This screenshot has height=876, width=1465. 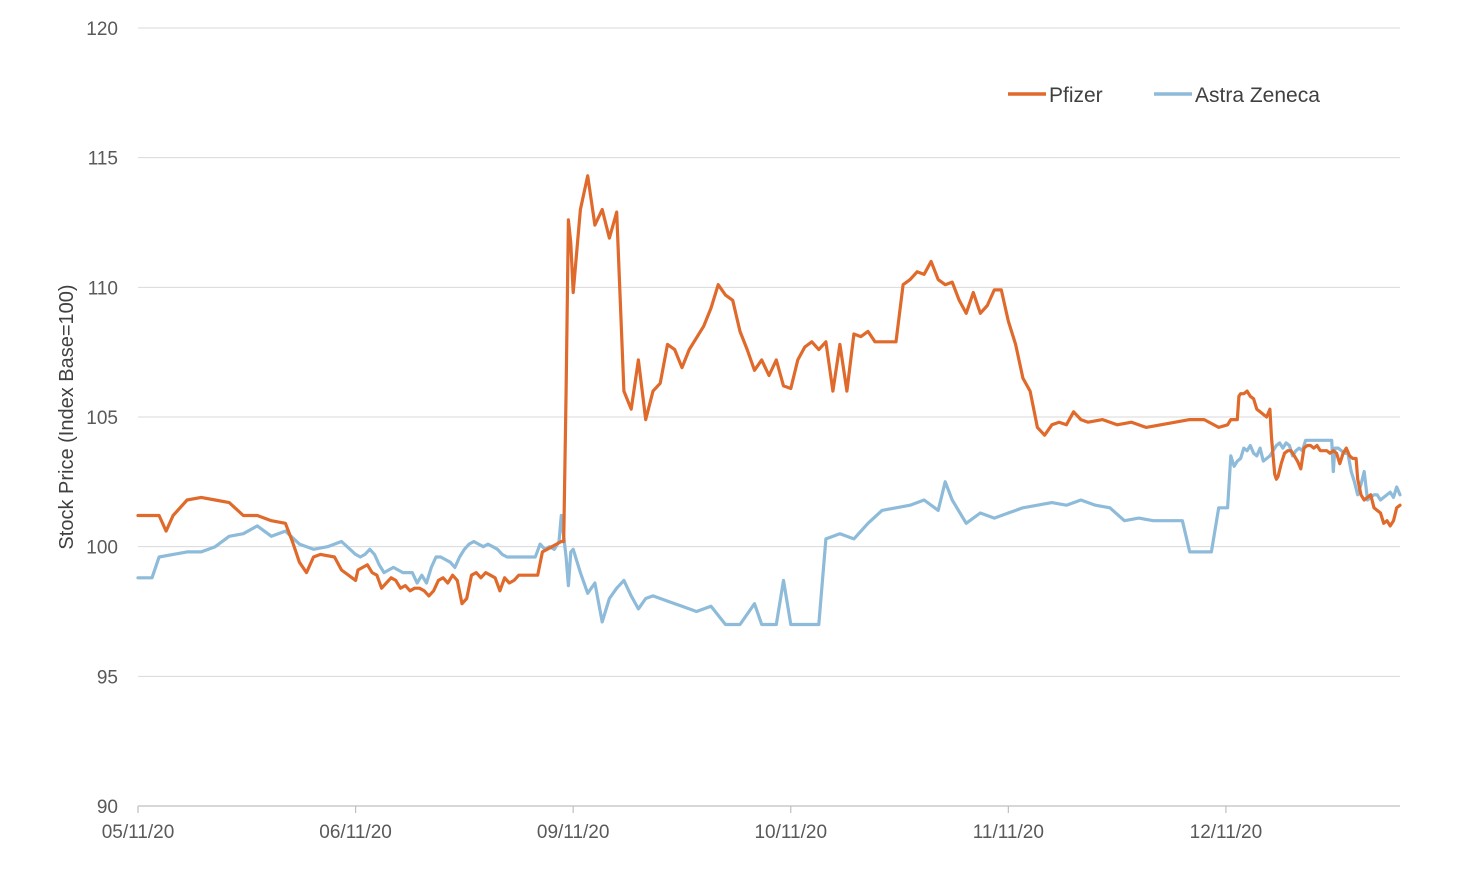 I want to click on y-tick-label: 105, so click(x=102, y=418).